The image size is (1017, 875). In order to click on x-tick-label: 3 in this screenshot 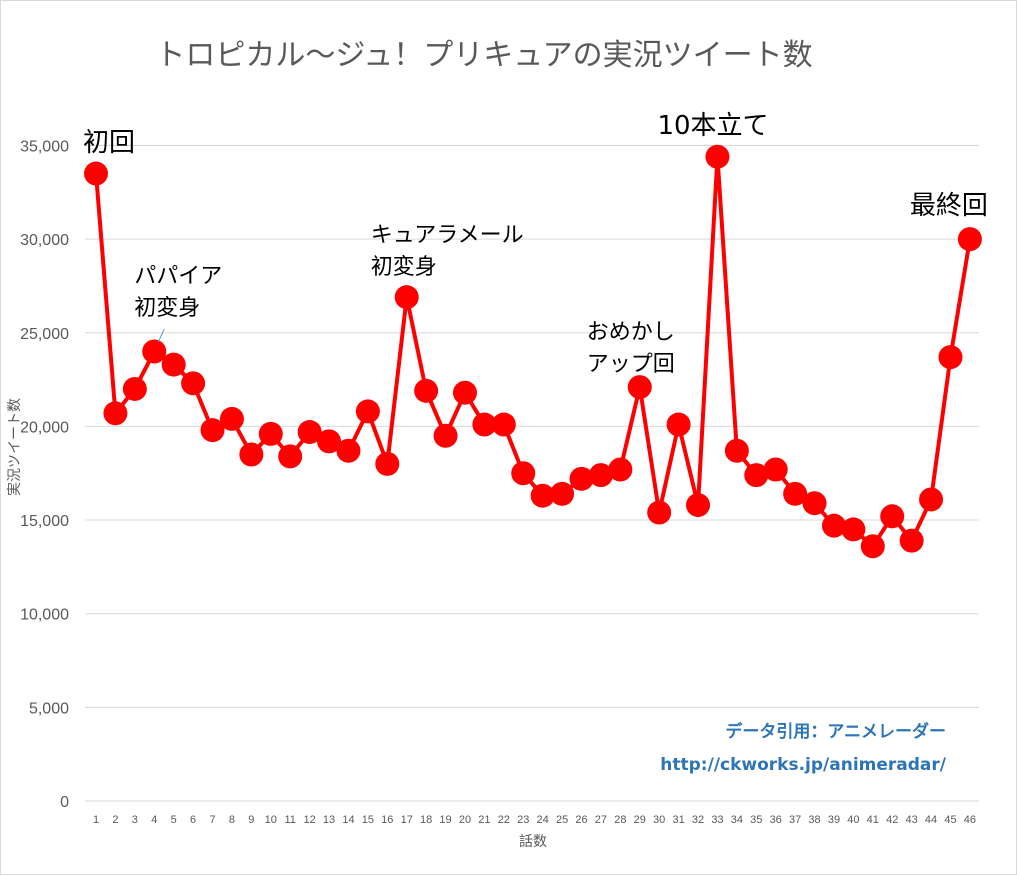, I will do `click(135, 820)`.